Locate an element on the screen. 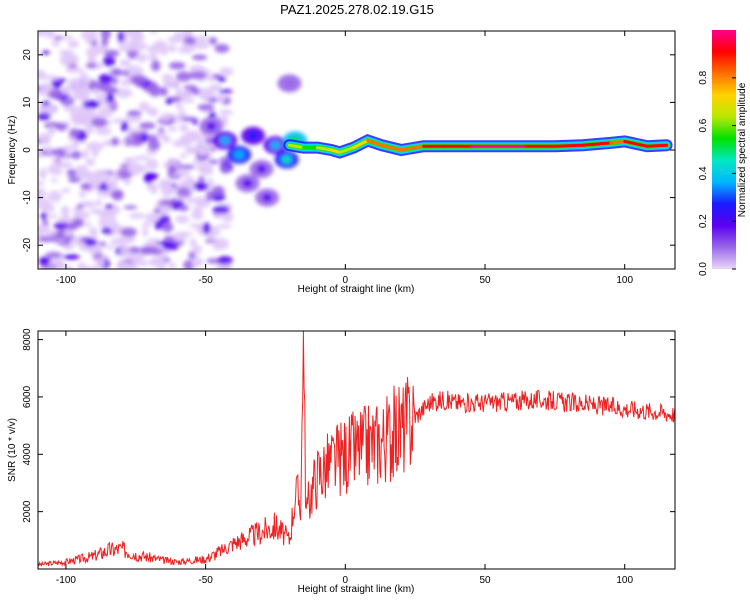 This screenshot has height=600, width=750. spectrogram-x-tick-label: 100 is located at coordinates (624, 280).